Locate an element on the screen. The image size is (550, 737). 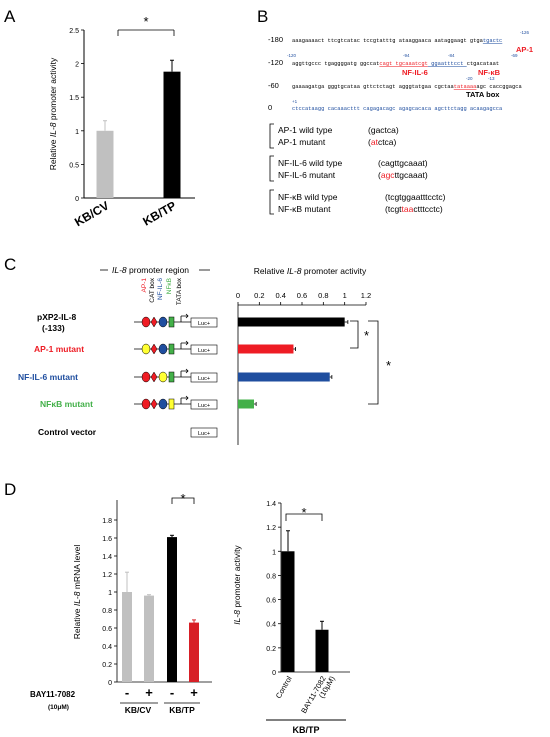
treatment-concentration: (10μM) is located at coordinates (58, 707).